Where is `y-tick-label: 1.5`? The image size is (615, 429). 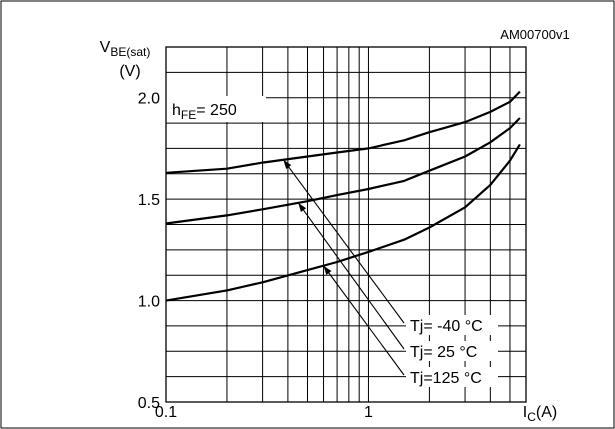 y-tick-label: 1.5 is located at coordinates (149, 200).